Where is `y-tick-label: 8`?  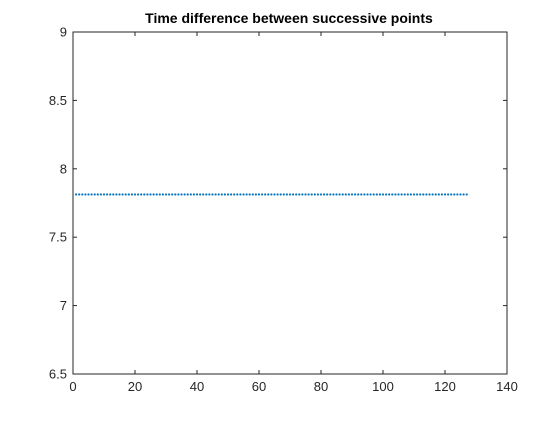 y-tick-label: 8 is located at coordinates (63, 168).